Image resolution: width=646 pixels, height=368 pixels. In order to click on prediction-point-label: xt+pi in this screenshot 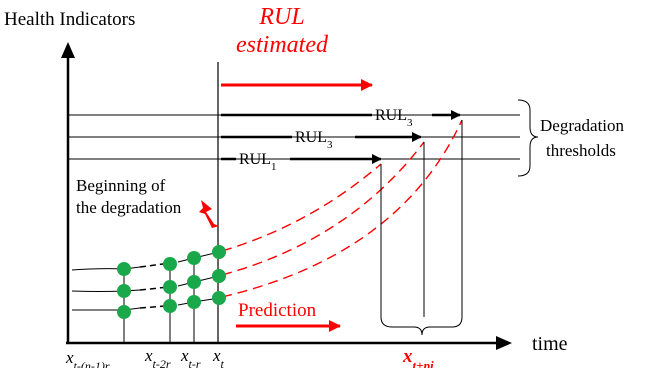, I will do `click(418, 357)`.